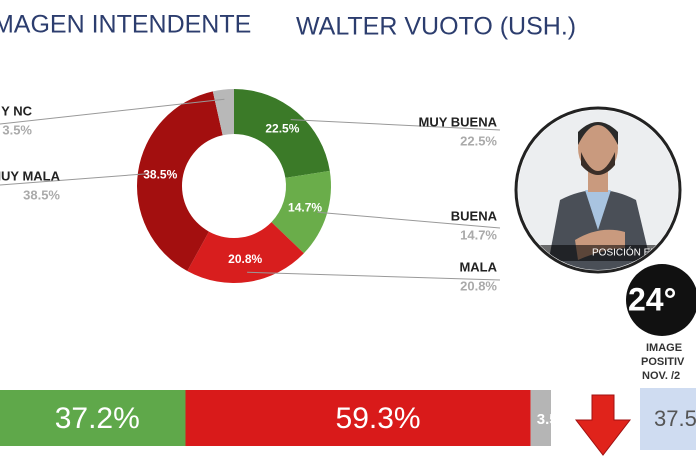  What do you see at coordinates (458, 121) in the screenshot?
I see `category-label: MUY BUENA` at bounding box center [458, 121].